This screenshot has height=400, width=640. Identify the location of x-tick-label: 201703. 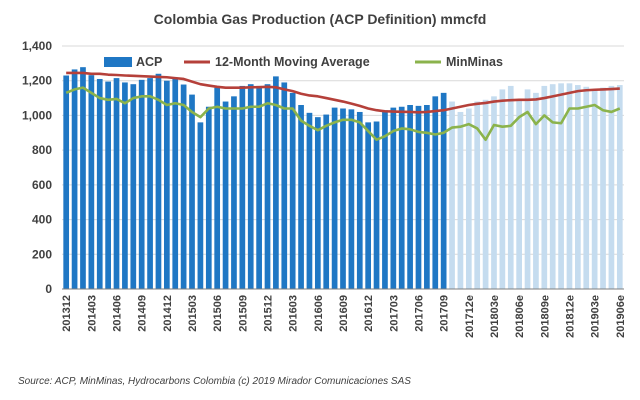
(394, 313).